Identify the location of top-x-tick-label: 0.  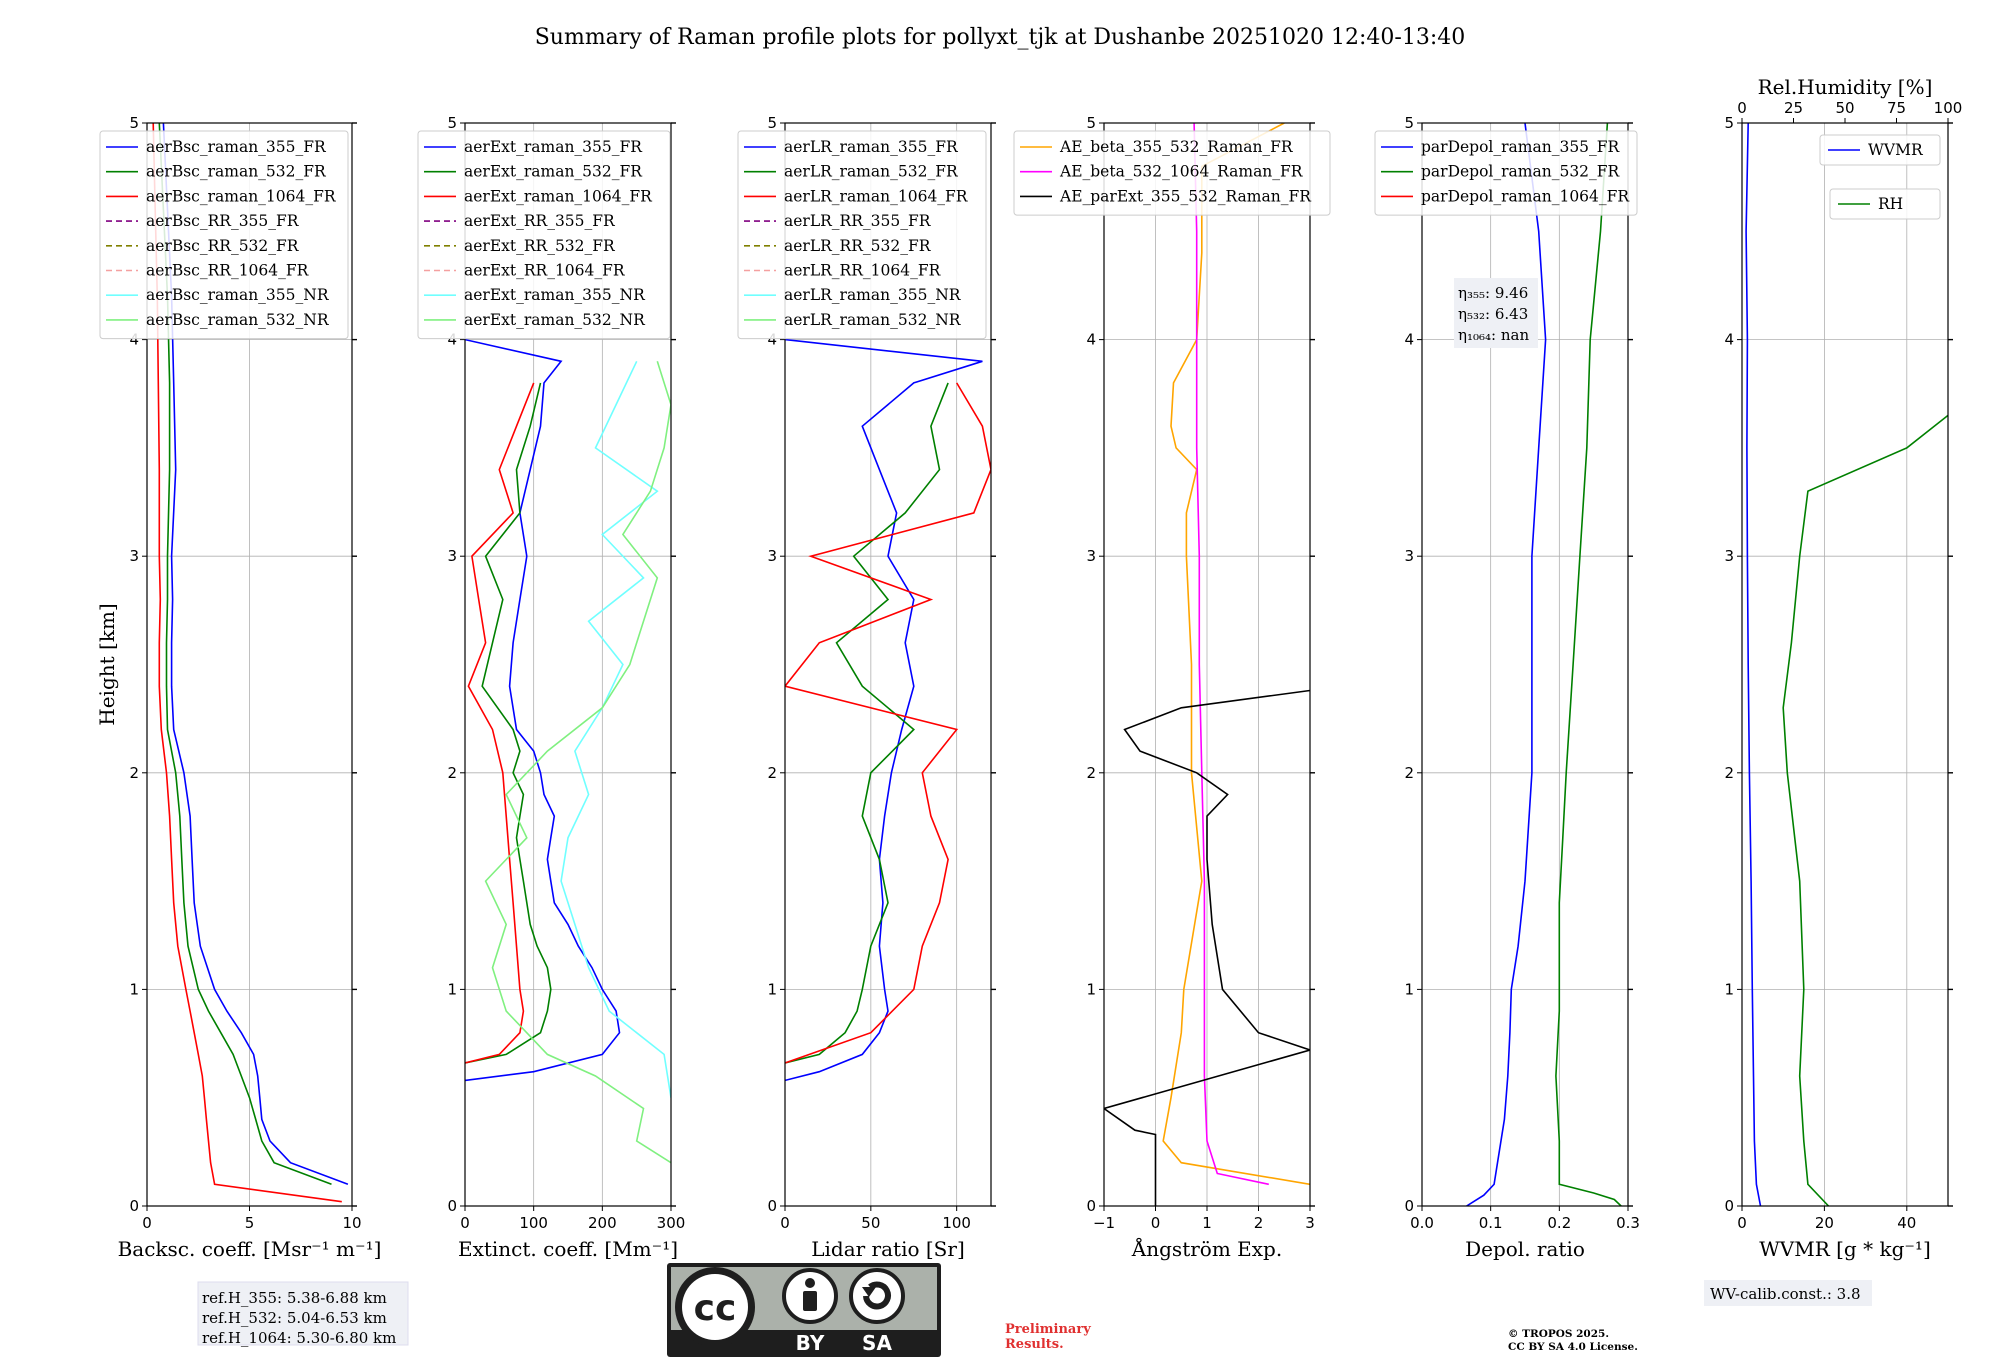
(1742, 108).